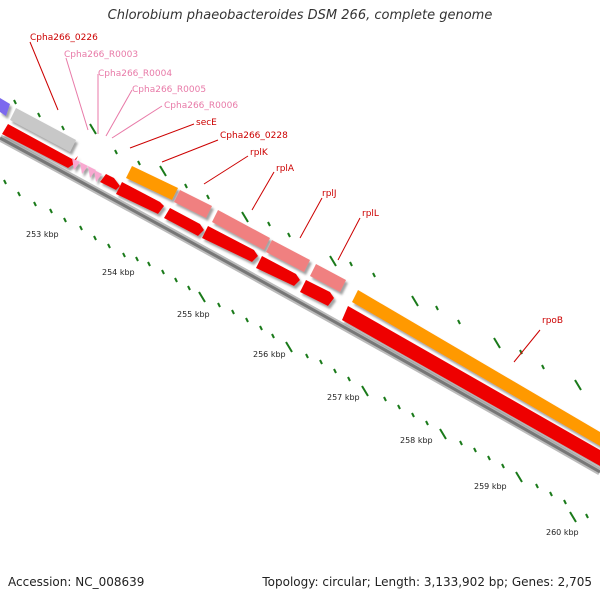 The image size is (600, 600). What do you see at coordinates (43, 130) in the screenshot?
I see `grey-rrna-feature` at bounding box center [43, 130].